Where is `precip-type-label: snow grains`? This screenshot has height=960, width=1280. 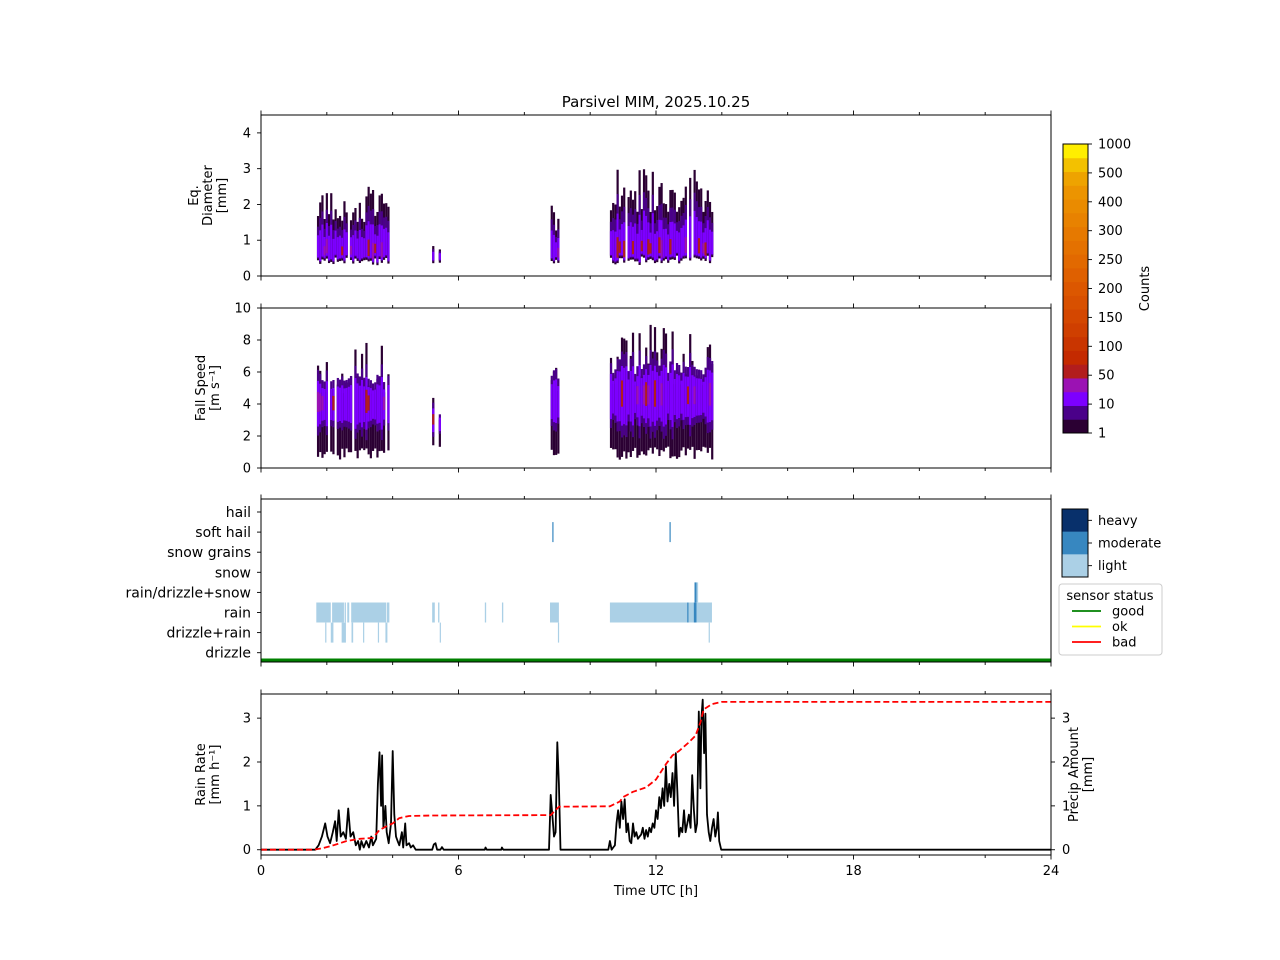
precip-type-label: snow grains is located at coordinates (209, 553).